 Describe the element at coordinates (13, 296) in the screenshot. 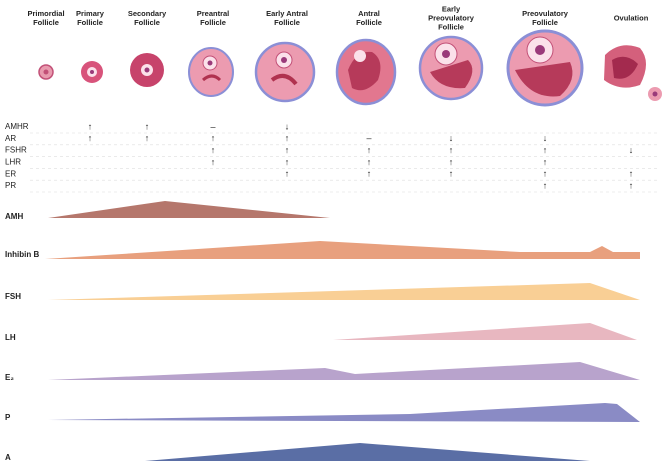

I see `hormone-label: FSH` at that location.